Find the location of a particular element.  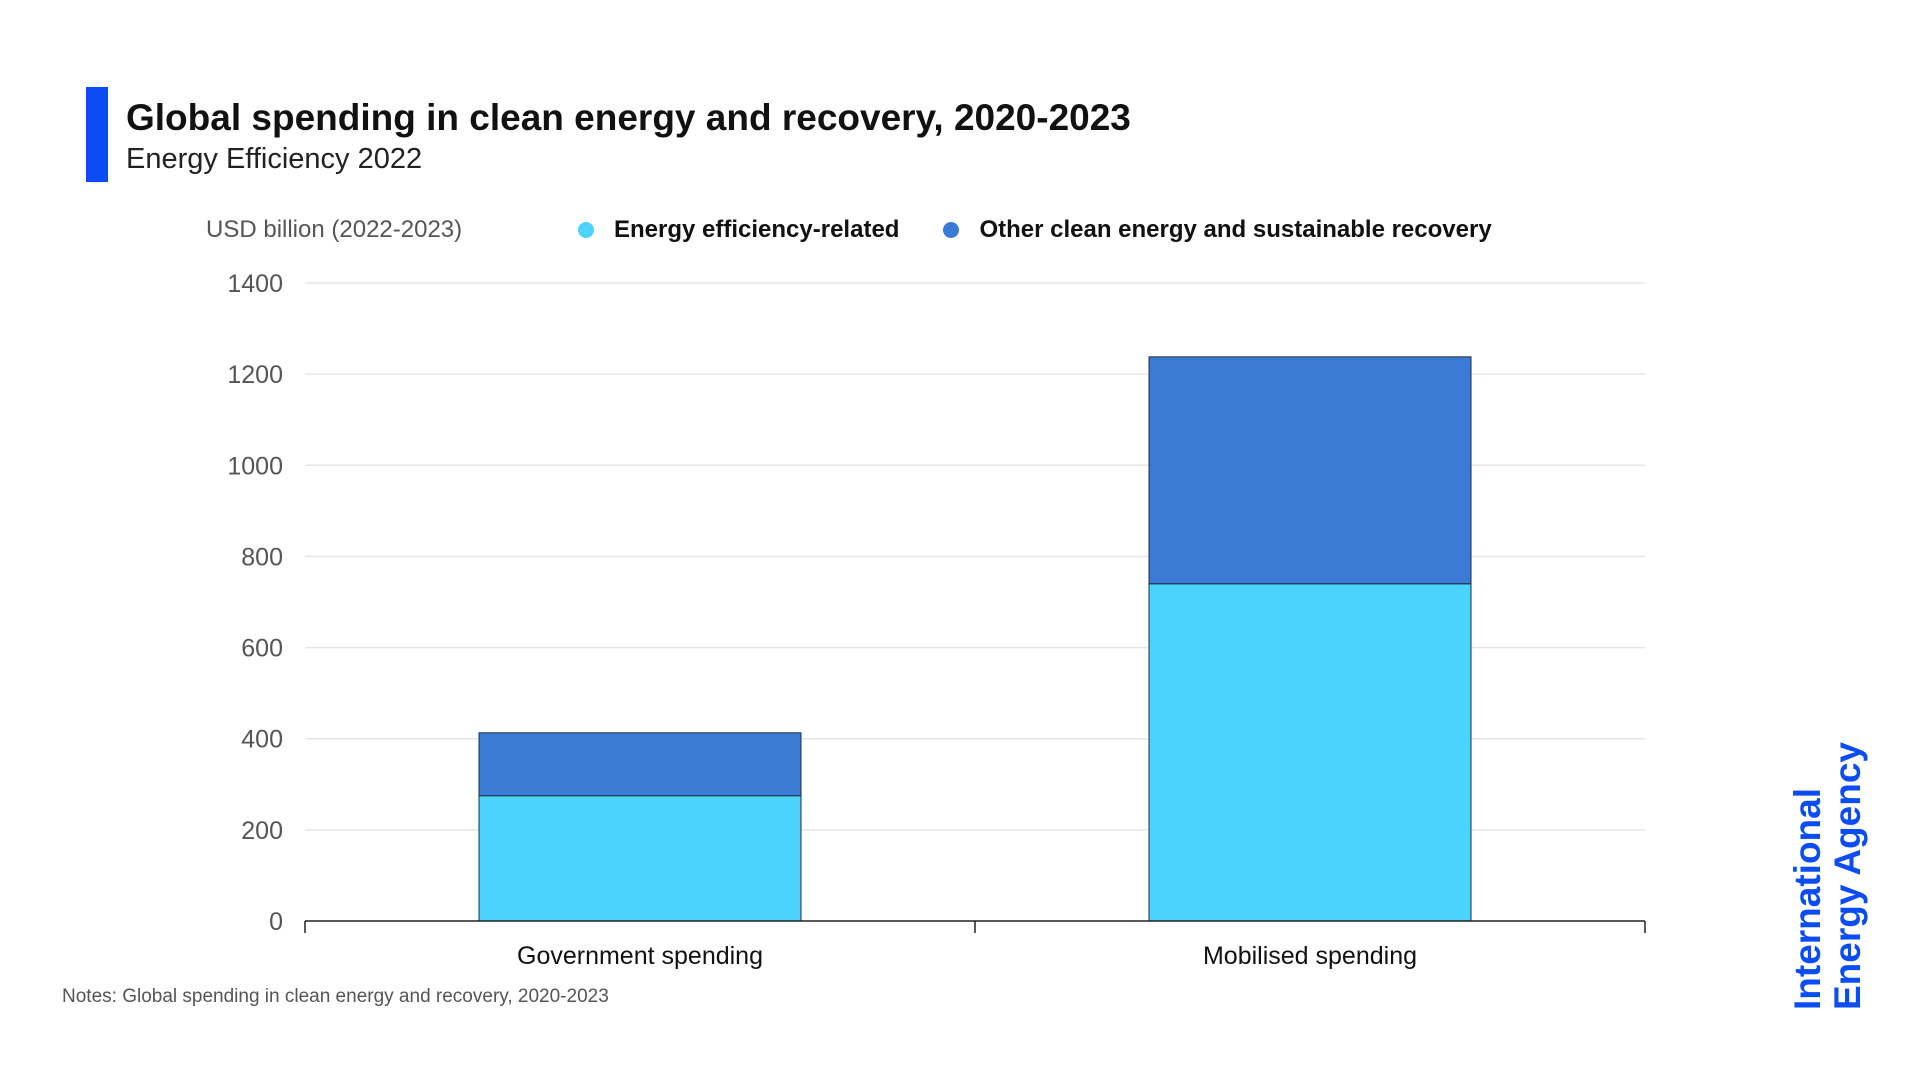

y-tick-label-400: 400 is located at coordinates (262, 740).